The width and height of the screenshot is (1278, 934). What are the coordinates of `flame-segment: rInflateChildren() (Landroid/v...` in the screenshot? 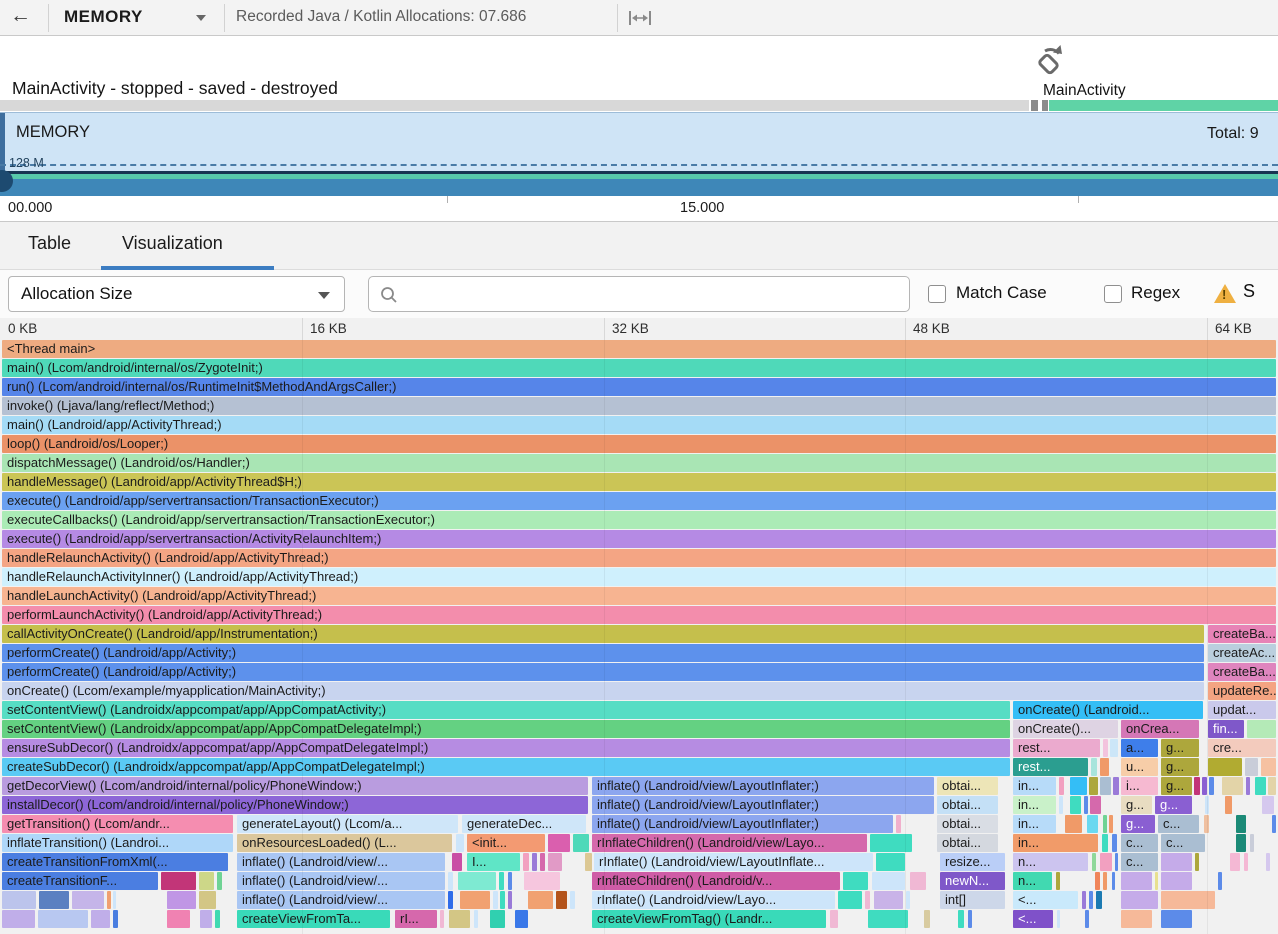 It's located at (716, 881).